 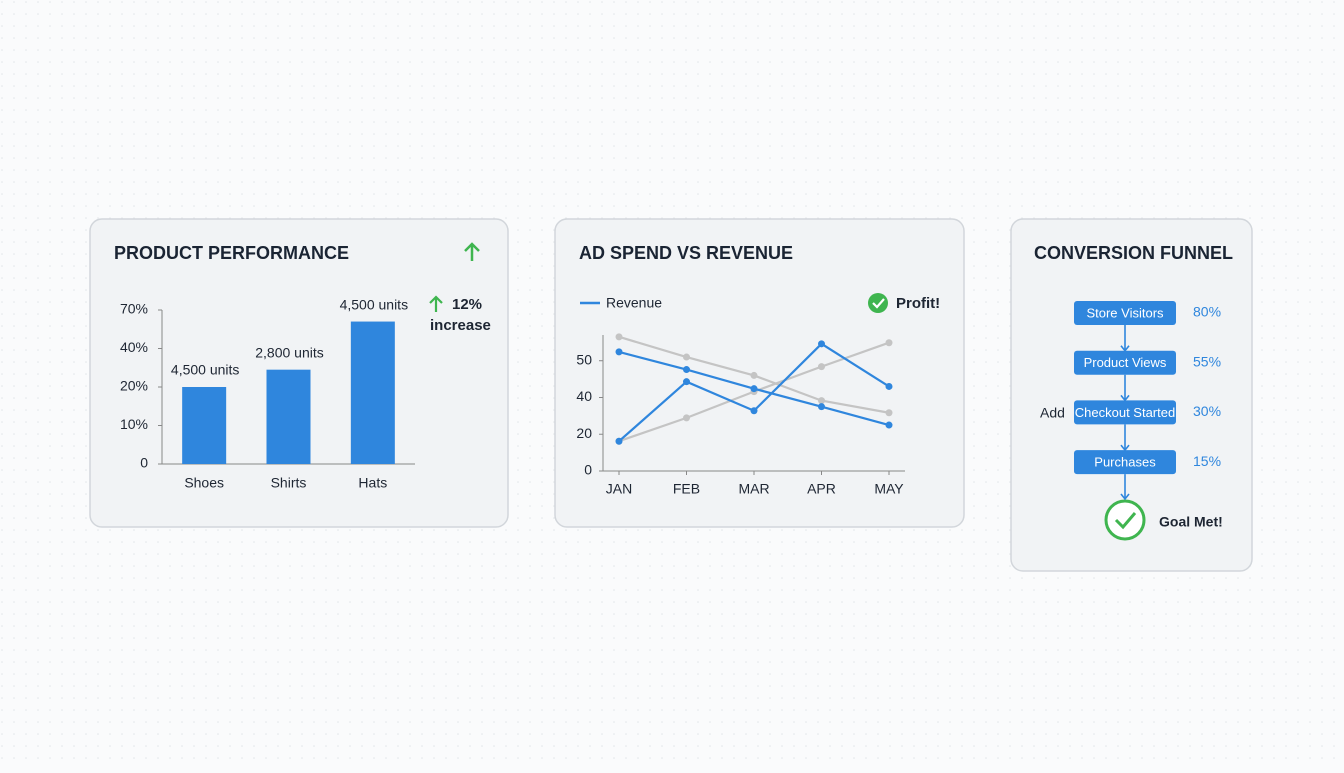 I want to click on funnel-label: Purchases, so click(x=1125, y=462).